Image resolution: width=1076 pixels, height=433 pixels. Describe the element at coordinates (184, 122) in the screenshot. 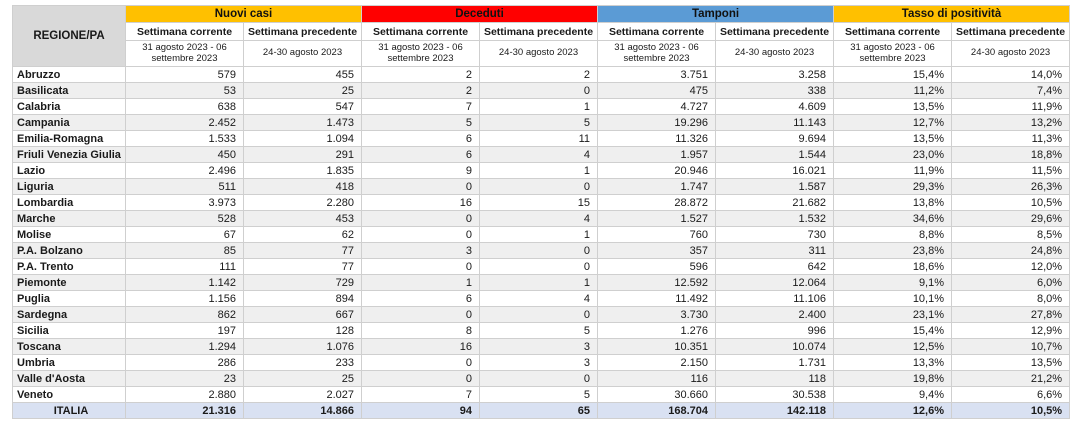

I see `value-cell: 2.452` at that location.